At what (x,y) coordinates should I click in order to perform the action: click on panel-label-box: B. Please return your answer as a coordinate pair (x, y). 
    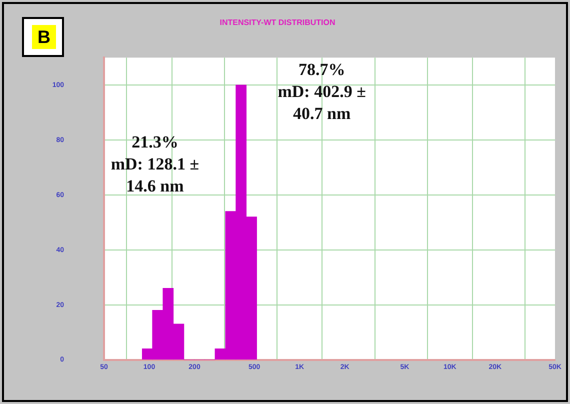
    Looking at the image, I should click on (43, 37).